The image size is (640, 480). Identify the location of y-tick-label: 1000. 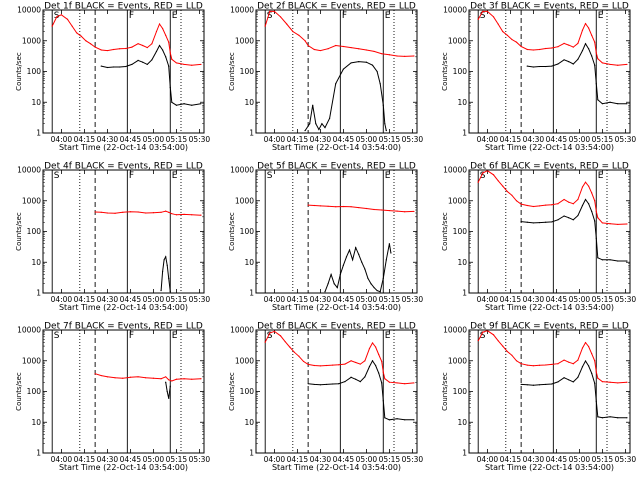
(457, 40).